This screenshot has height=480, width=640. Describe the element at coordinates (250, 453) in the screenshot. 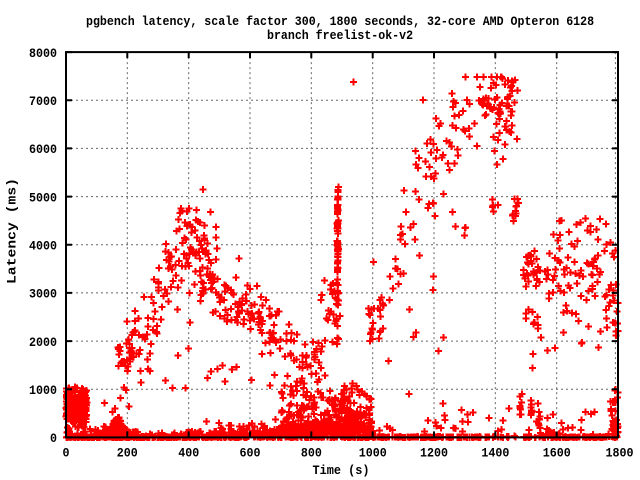

I see `svg-text: 600` at that location.